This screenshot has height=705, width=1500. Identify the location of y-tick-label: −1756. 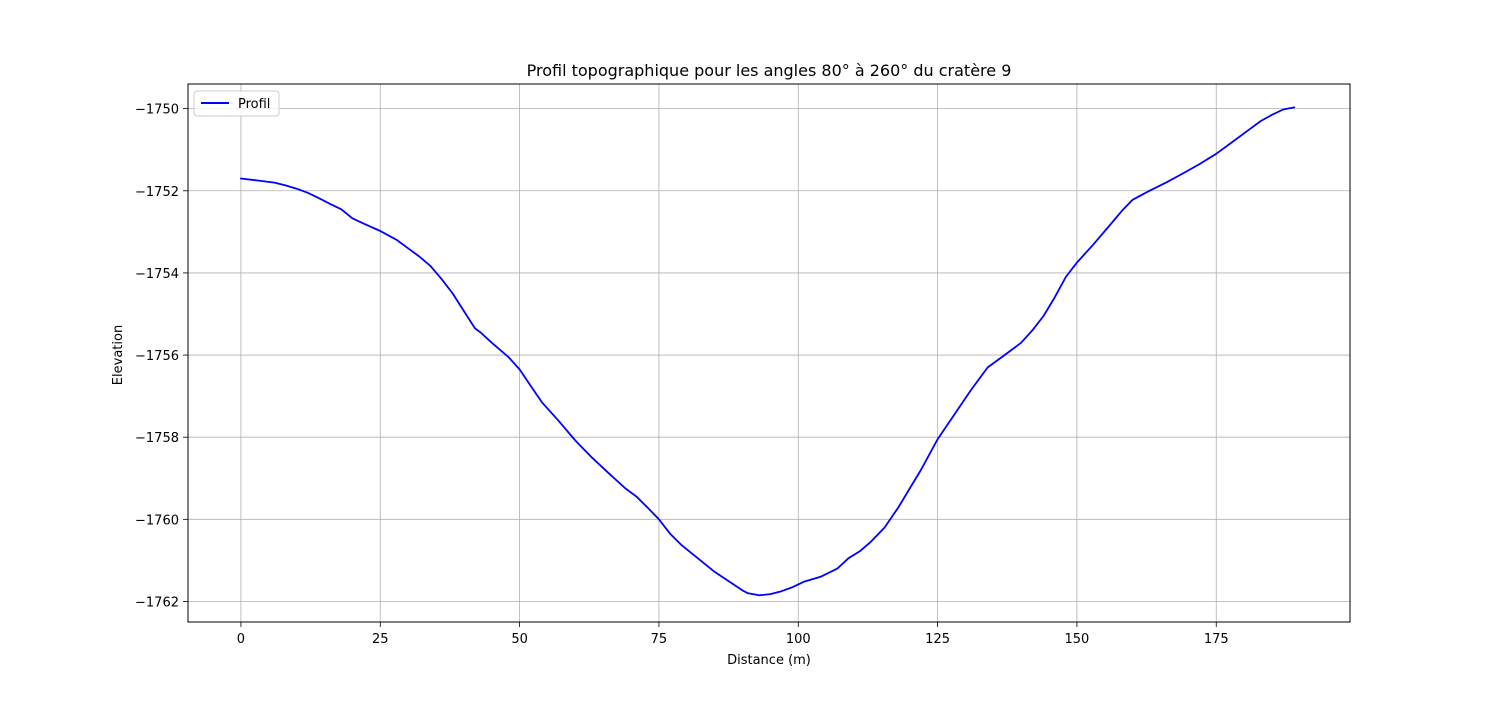
(157, 356).